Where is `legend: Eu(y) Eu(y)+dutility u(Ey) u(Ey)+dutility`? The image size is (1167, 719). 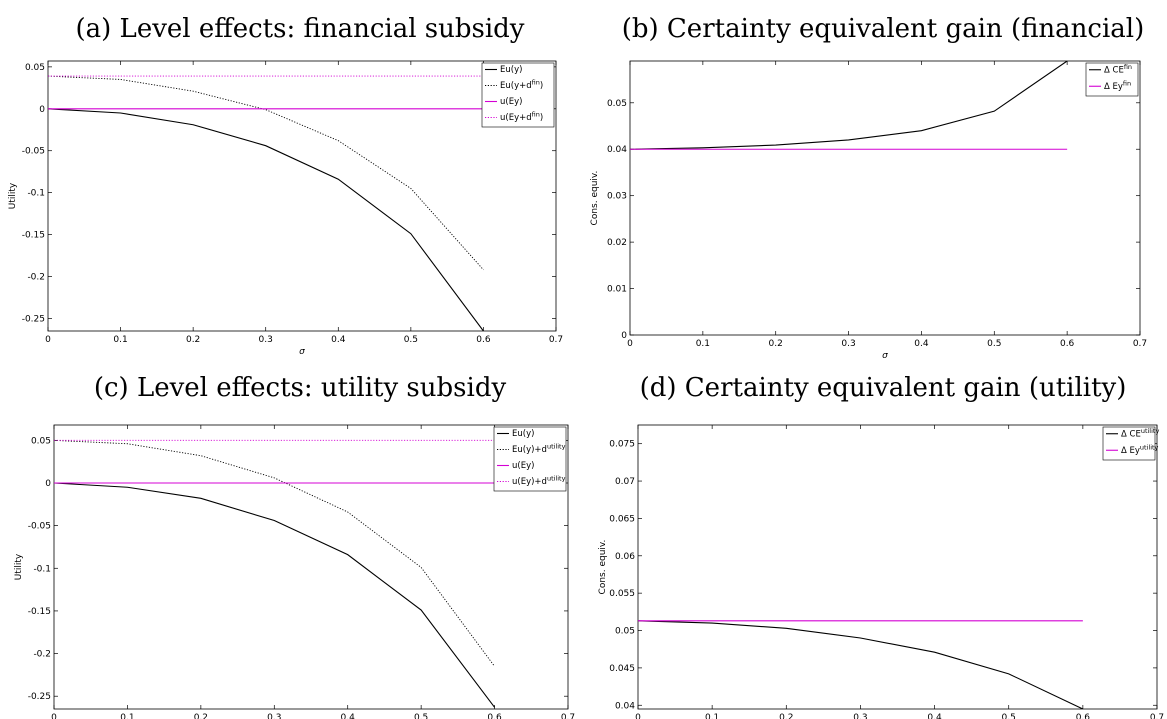 legend: Eu(y) Eu(y)+dutility u(Ey) u(Ey)+dutility is located at coordinates (530, 459).